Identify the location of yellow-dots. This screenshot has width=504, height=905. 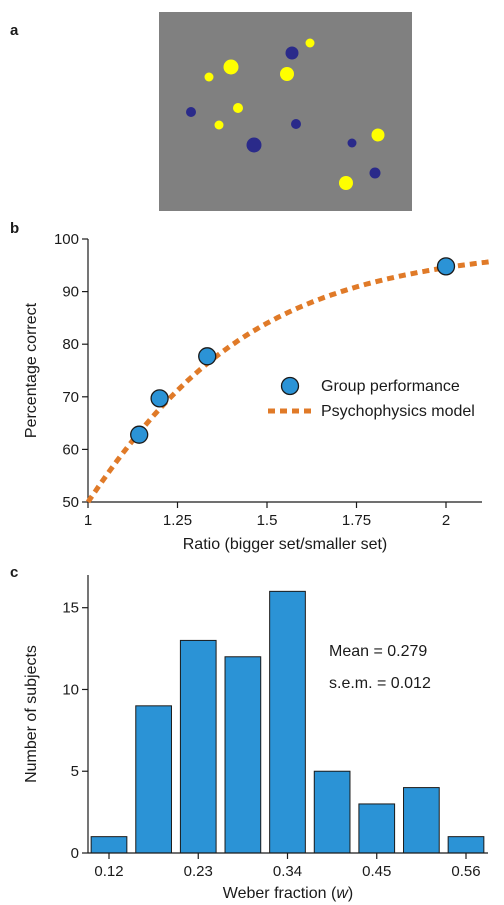
(294, 114).